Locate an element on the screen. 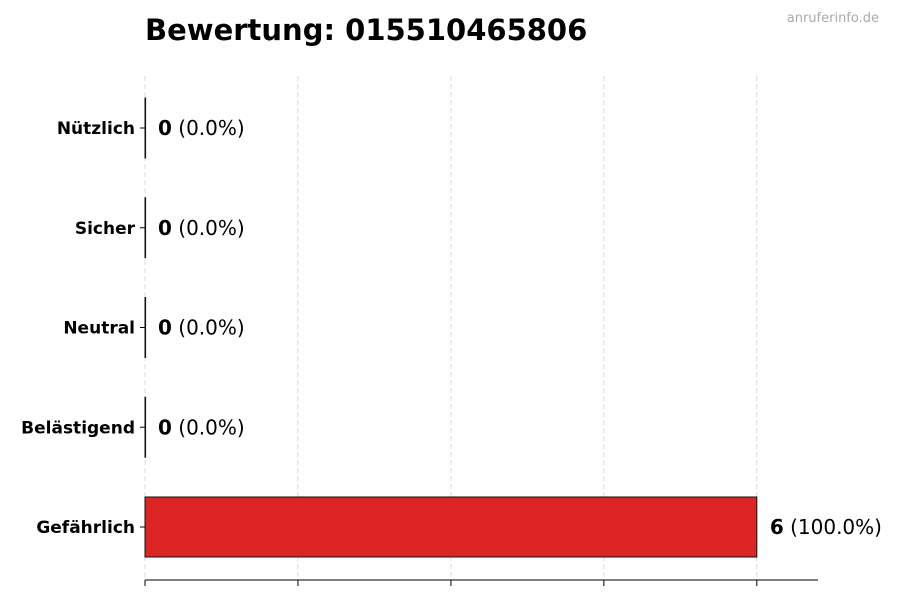 This screenshot has width=900, height=600. category-label: Gefährlich is located at coordinates (85, 528).